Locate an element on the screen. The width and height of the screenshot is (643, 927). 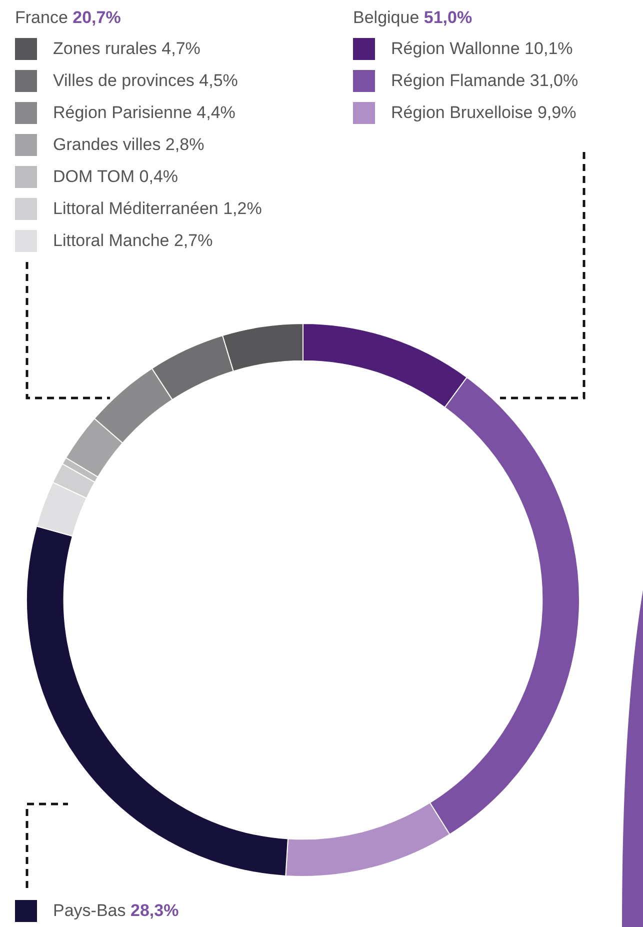
legend-label: Zones rurales 4,7% is located at coordinates (126, 49).